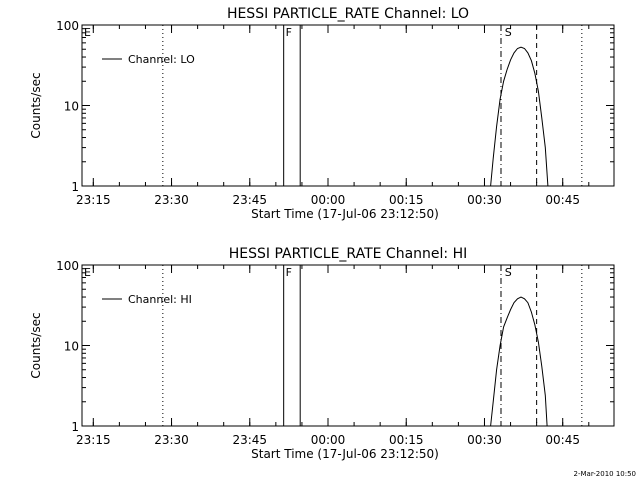 Image resolution: width=640 pixels, height=480 pixels. What do you see at coordinates (348, 14) in the screenshot?
I see `chart-title: HESSI PARTICLE_RATE Channel: LO` at bounding box center [348, 14].